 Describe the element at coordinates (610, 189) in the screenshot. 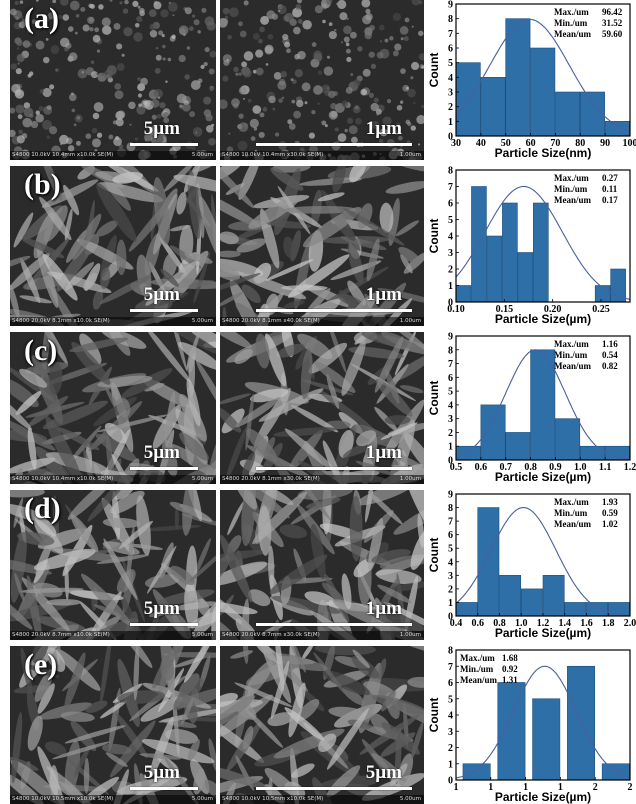

I see `stat-value: 0.11` at that location.